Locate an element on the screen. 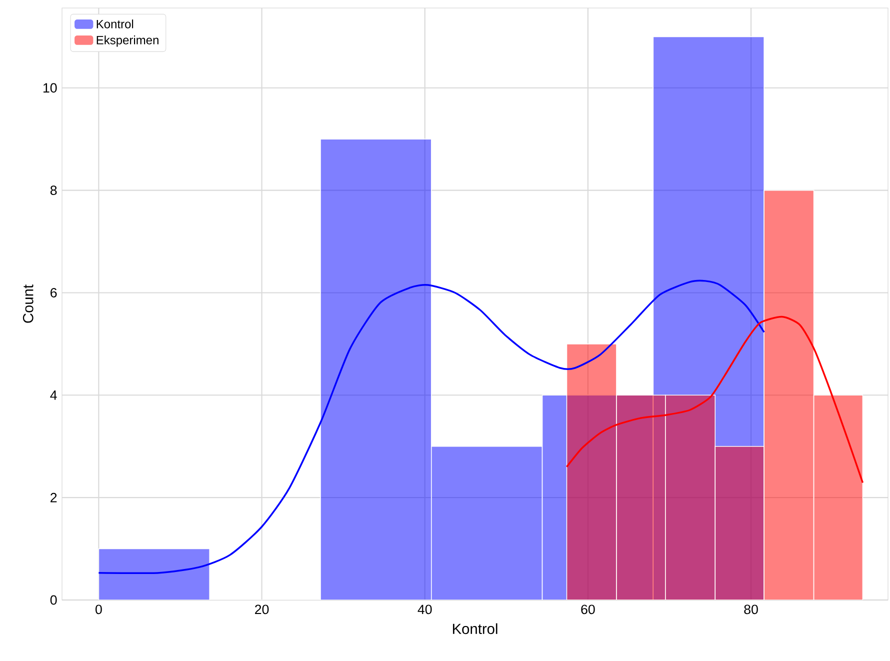  y-tick-label: 6 is located at coordinates (53, 293).